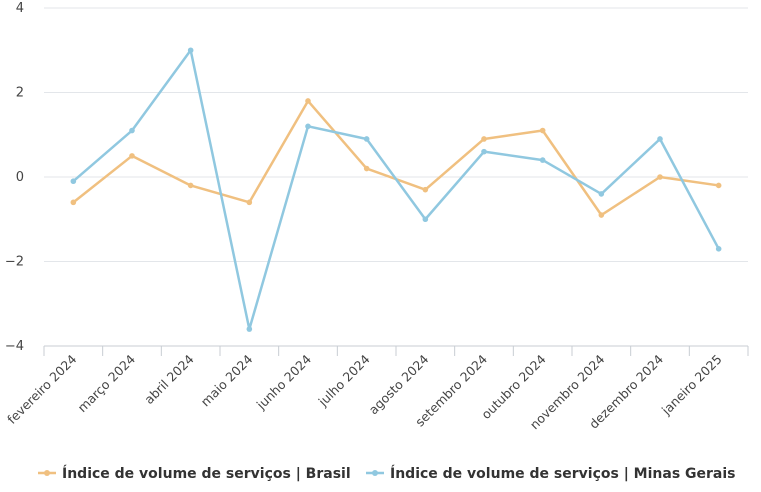  I want to click on y-tick-label: 2, so click(20, 93).